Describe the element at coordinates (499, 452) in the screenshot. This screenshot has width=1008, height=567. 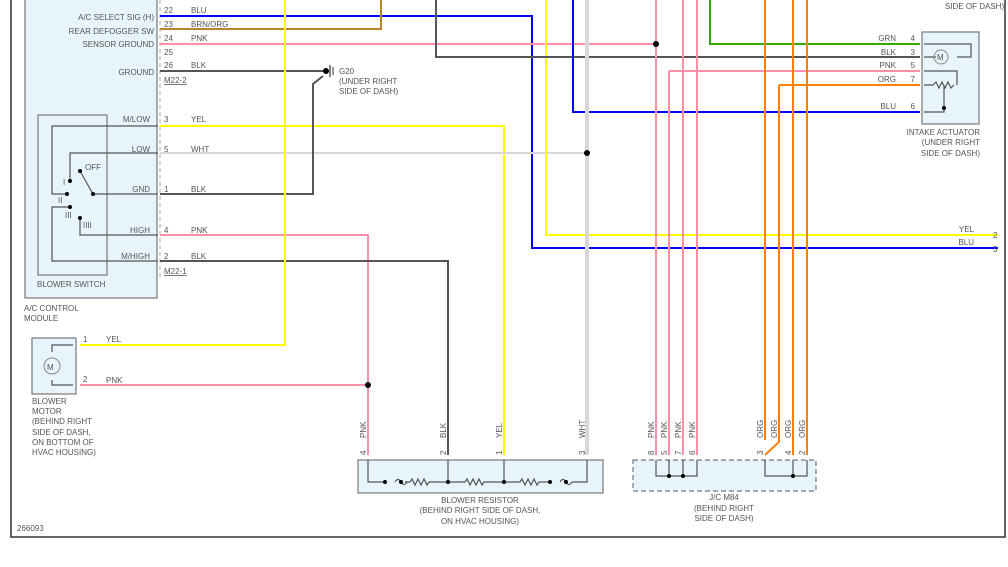
I see `pin-number: 1` at that location.